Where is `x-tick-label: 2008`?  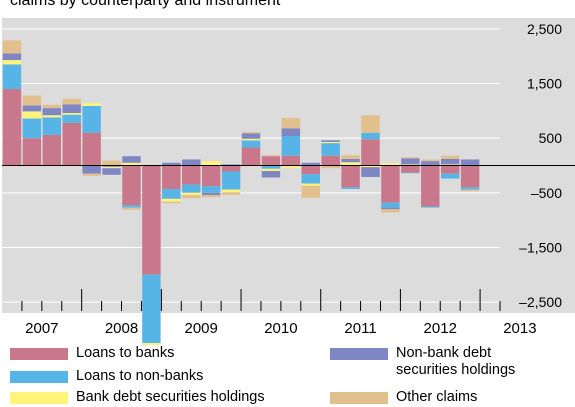
x-tick-label: 2008 is located at coordinates (121, 328).